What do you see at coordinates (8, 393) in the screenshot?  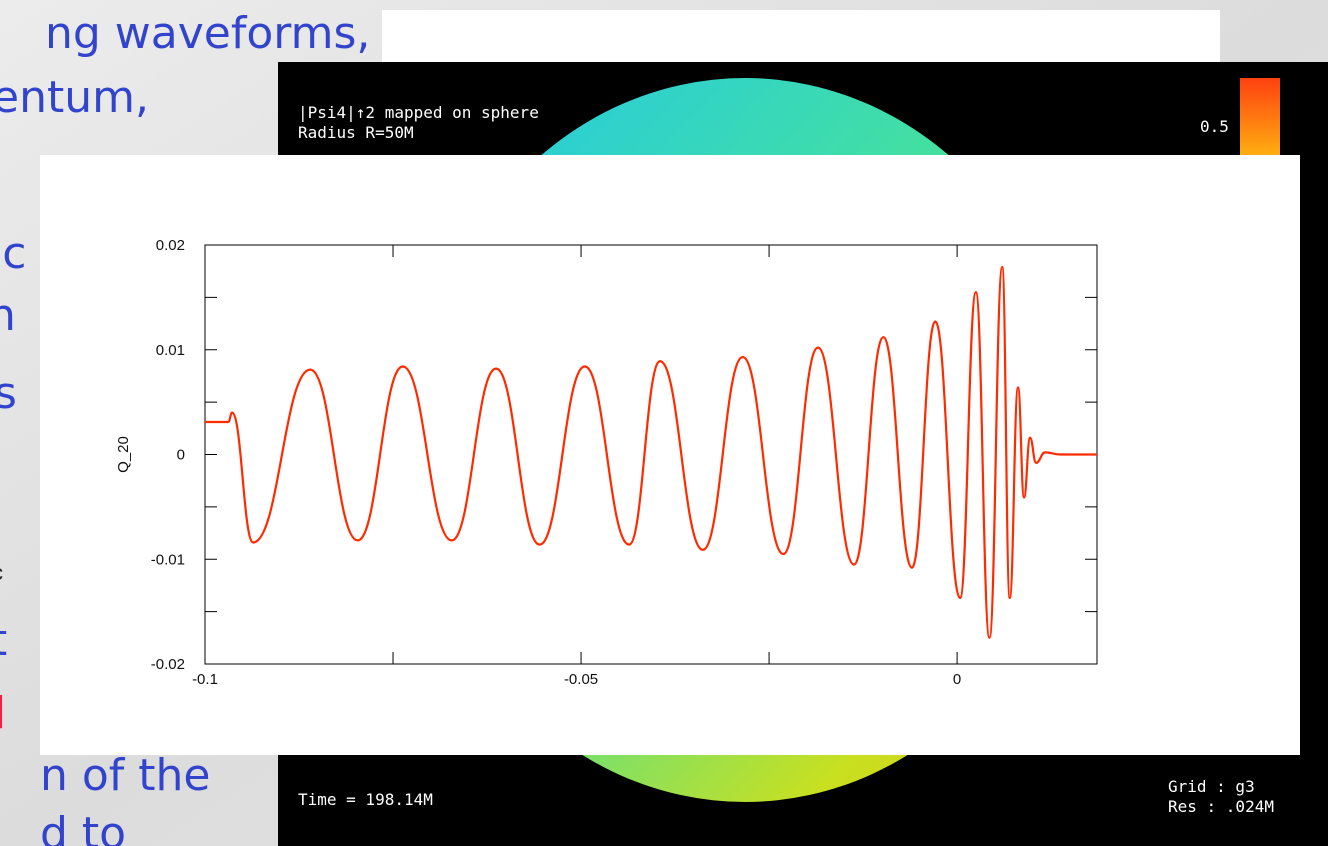 I see `slide-line: s` at bounding box center [8, 393].